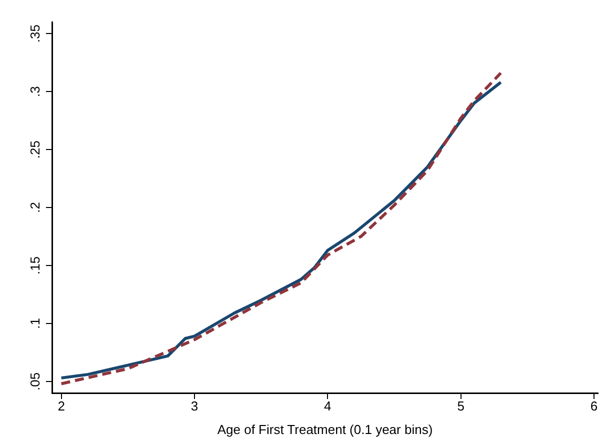 This screenshot has height=438, width=600. Describe the element at coordinates (35, 33) in the screenshot. I see `y-tick-label: .35` at that location.